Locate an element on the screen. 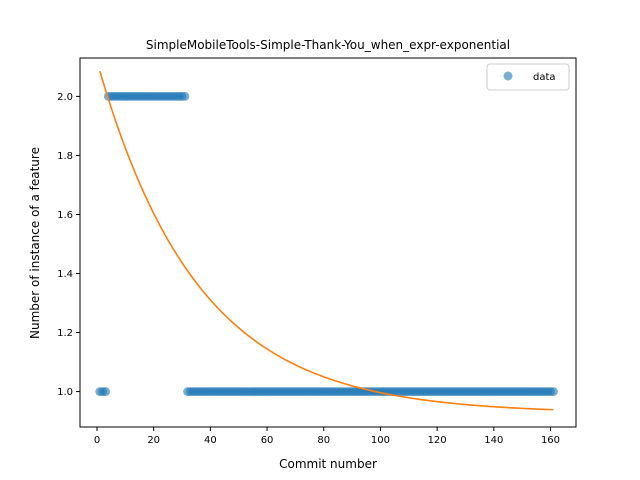 This screenshot has height=480, width=640. y-tick-label: 1.8 is located at coordinates (65, 156).